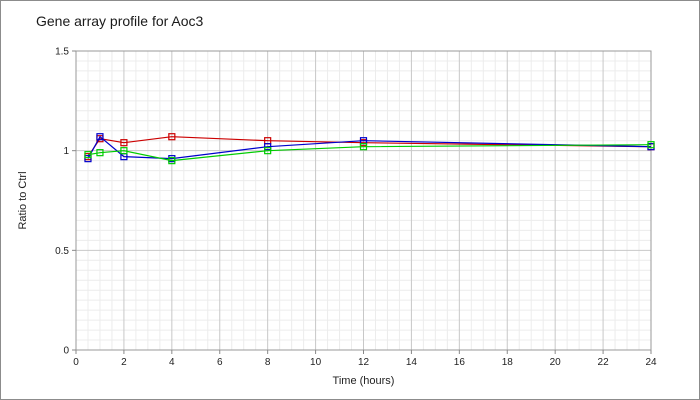  I want to click on x-tick-label: 20, so click(556, 362).